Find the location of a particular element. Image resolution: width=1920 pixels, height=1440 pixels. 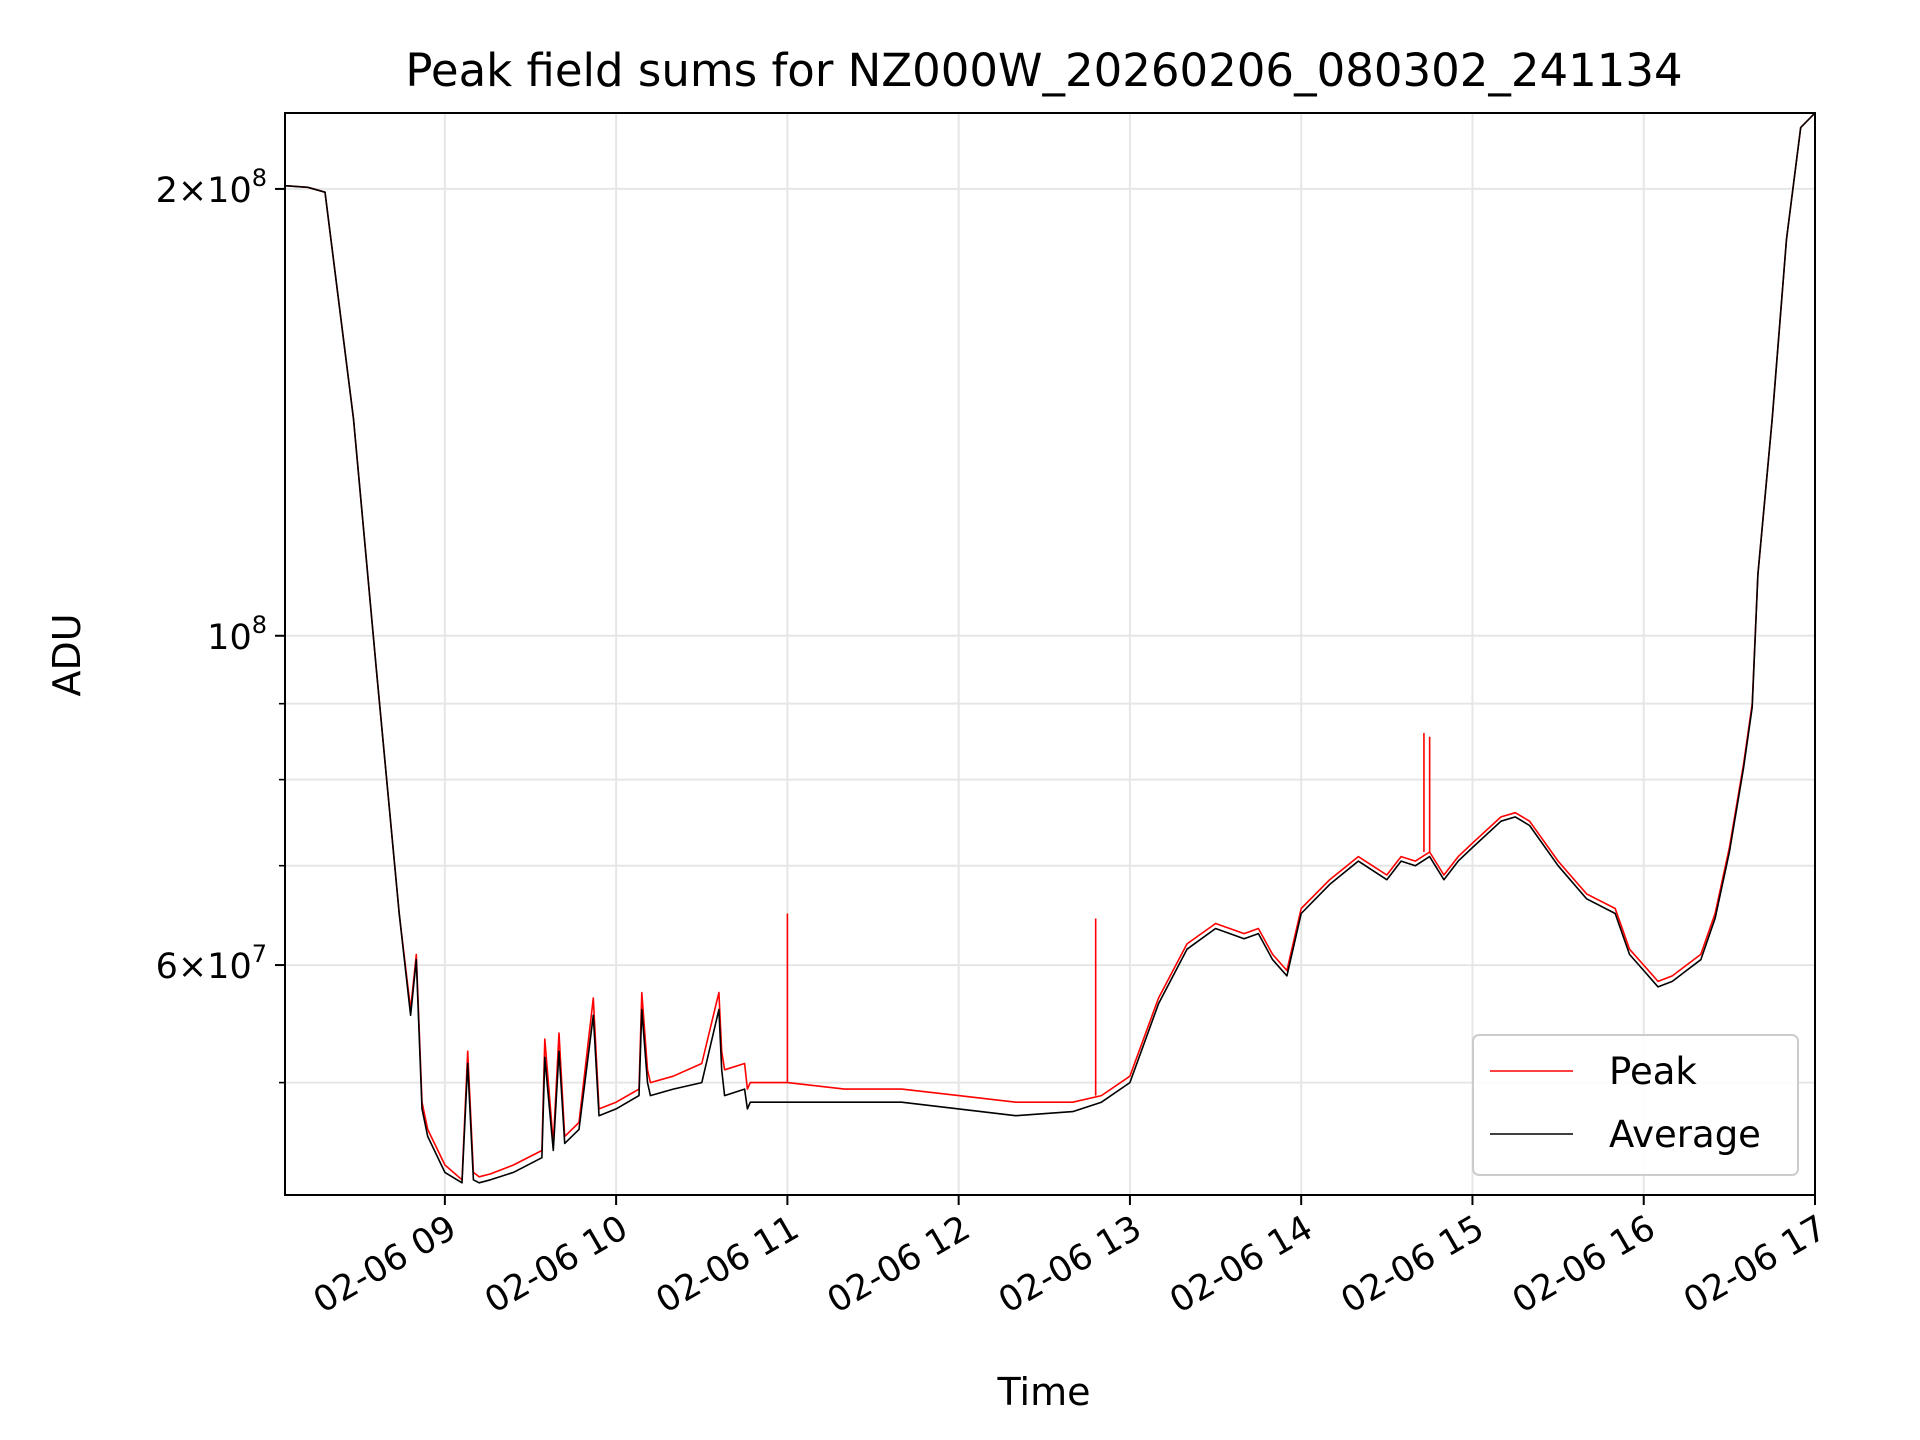

legend: Peak Average is located at coordinates (1635, 1105).